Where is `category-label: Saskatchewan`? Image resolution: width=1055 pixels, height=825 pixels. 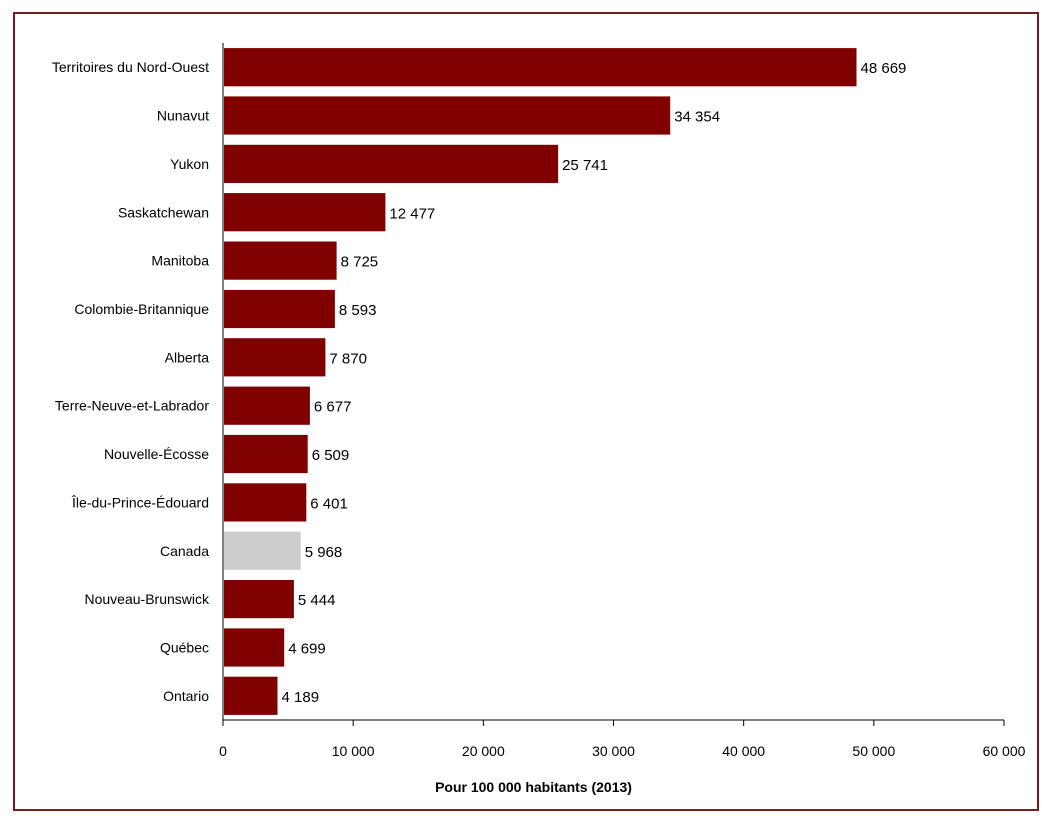
category-label: Saskatchewan is located at coordinates (163, 212).